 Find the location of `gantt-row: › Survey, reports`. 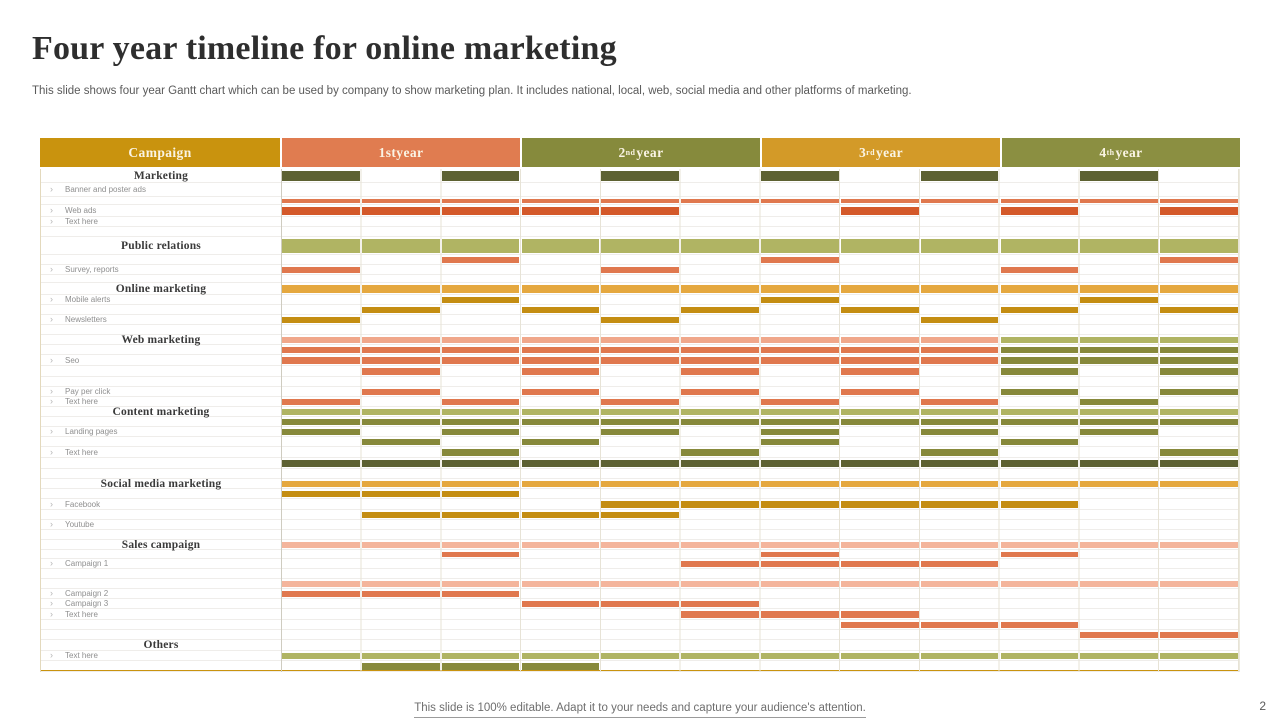

gantt-row: › Survey, reports is located at coordinates (640, 270).